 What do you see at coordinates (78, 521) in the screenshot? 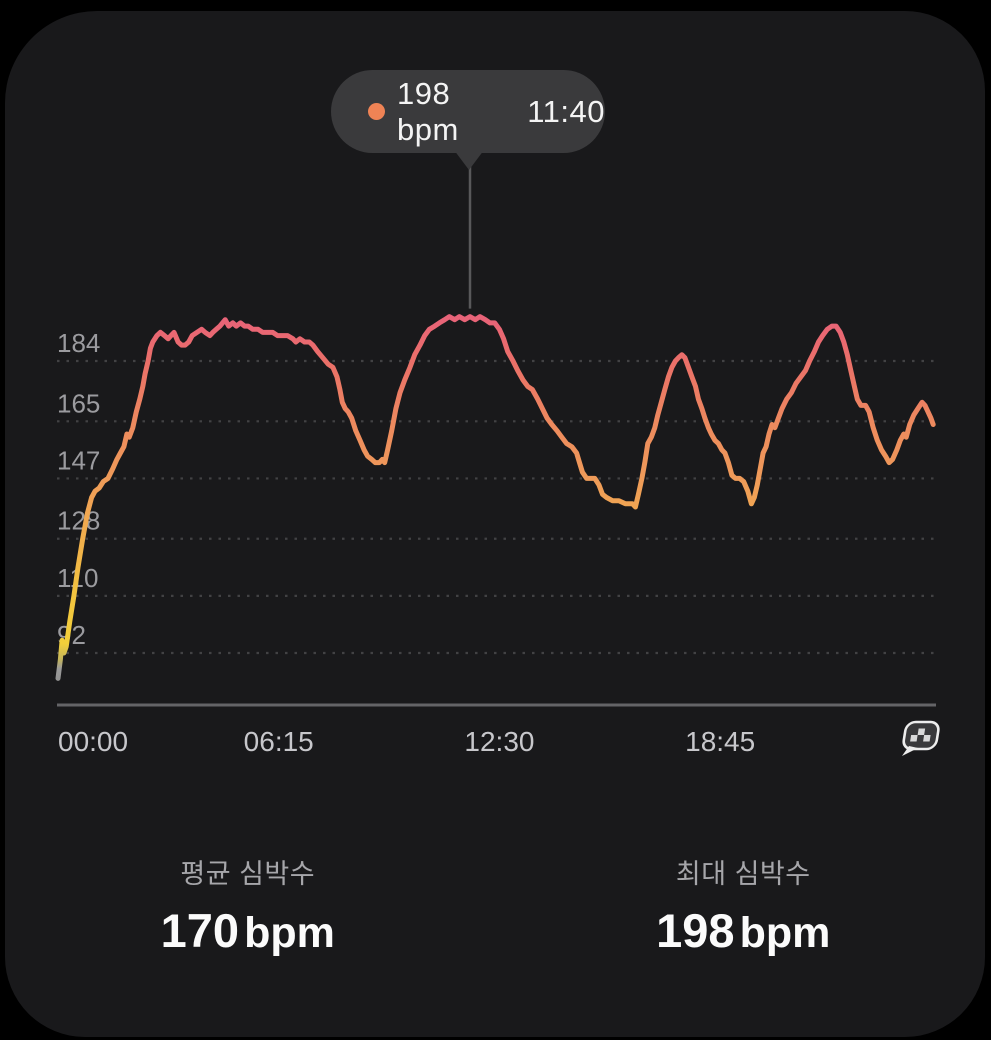
I see `y-axis-tick-label: 128` at bounding box center [78, 521].